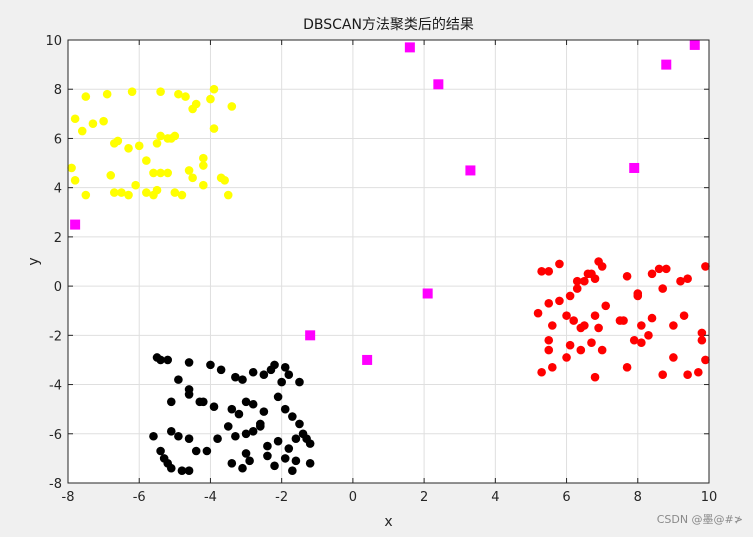  I want to click on y-tick-label: -4, so click(55, 386).